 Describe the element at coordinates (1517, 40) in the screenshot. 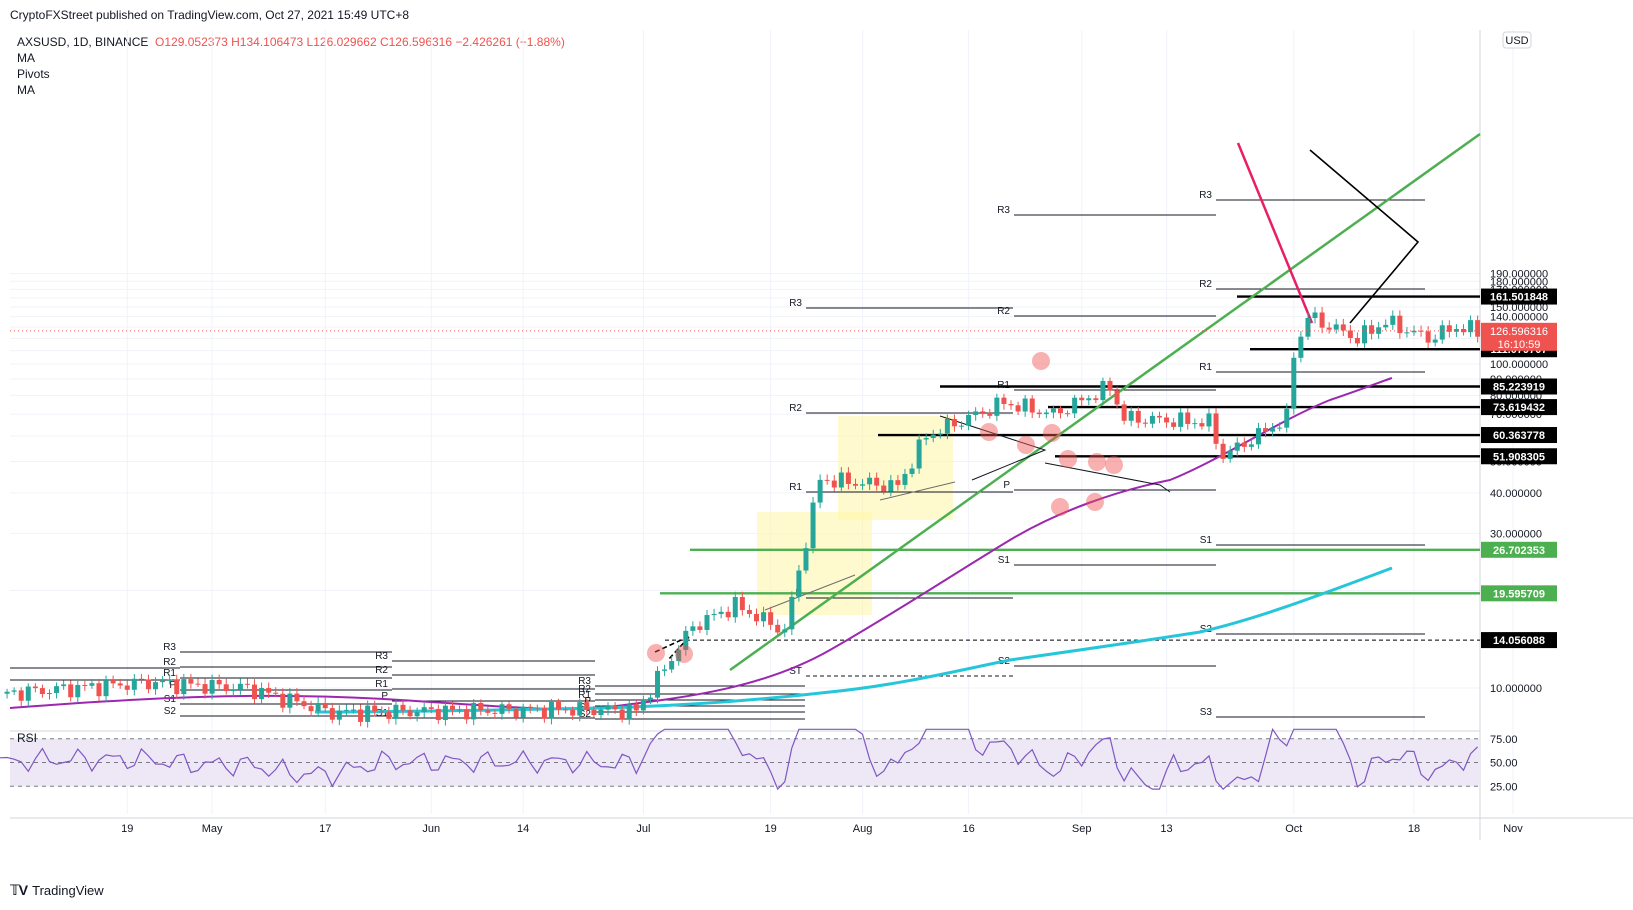

I see `currency-badge: USD` at that location.